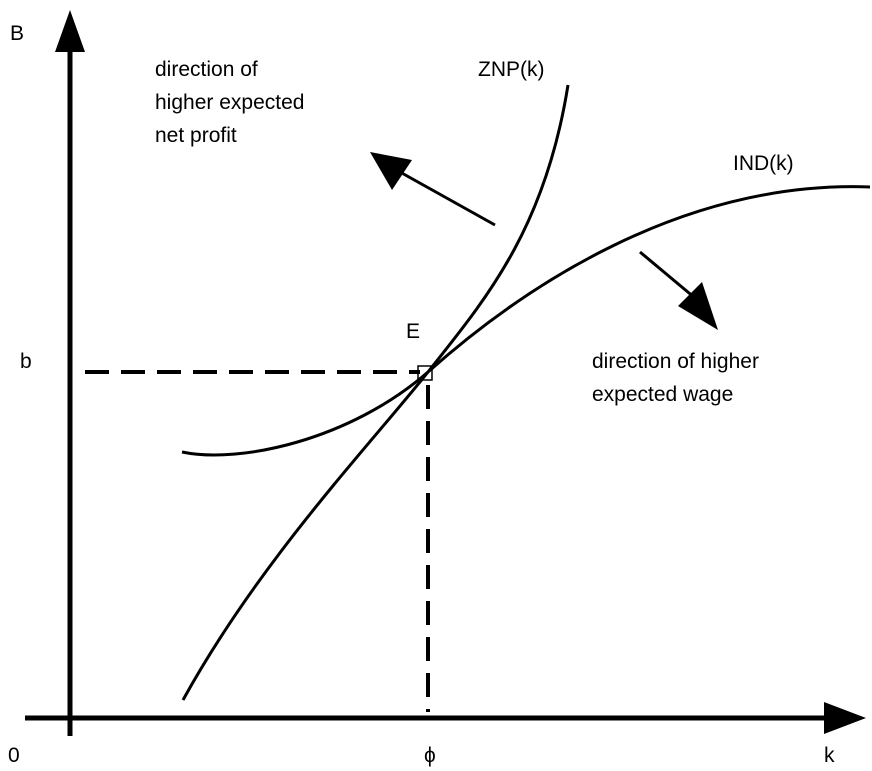 The image size is (872, 771). I want to click on profit-annotation: net profit, so click(196, 135).